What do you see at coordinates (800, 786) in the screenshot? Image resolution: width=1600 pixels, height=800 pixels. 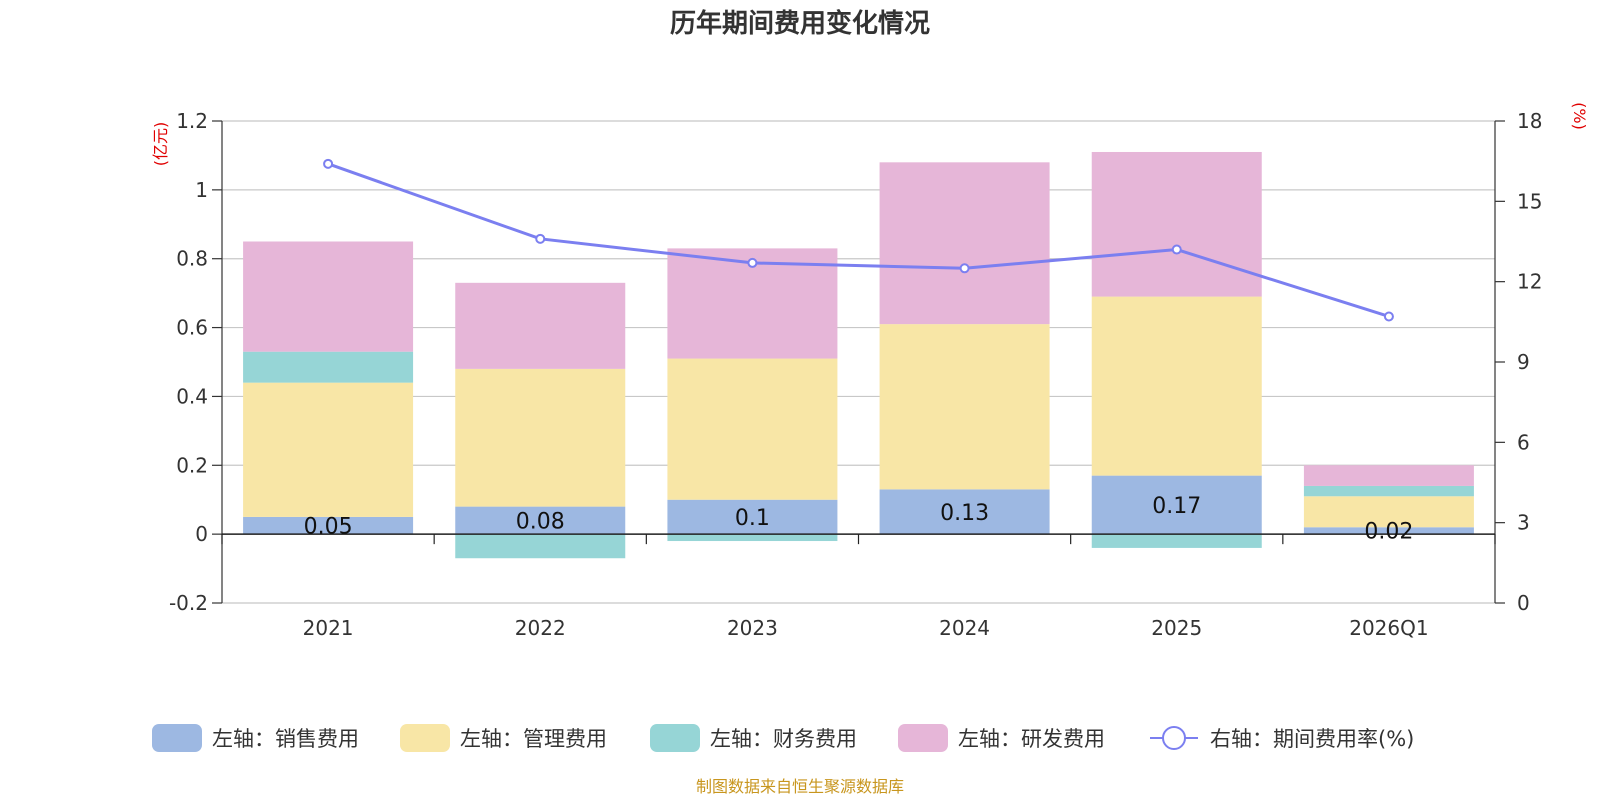 I see `footer-source: 制图数据来自恒生聚源数据库` at bounding box center [800, 786].